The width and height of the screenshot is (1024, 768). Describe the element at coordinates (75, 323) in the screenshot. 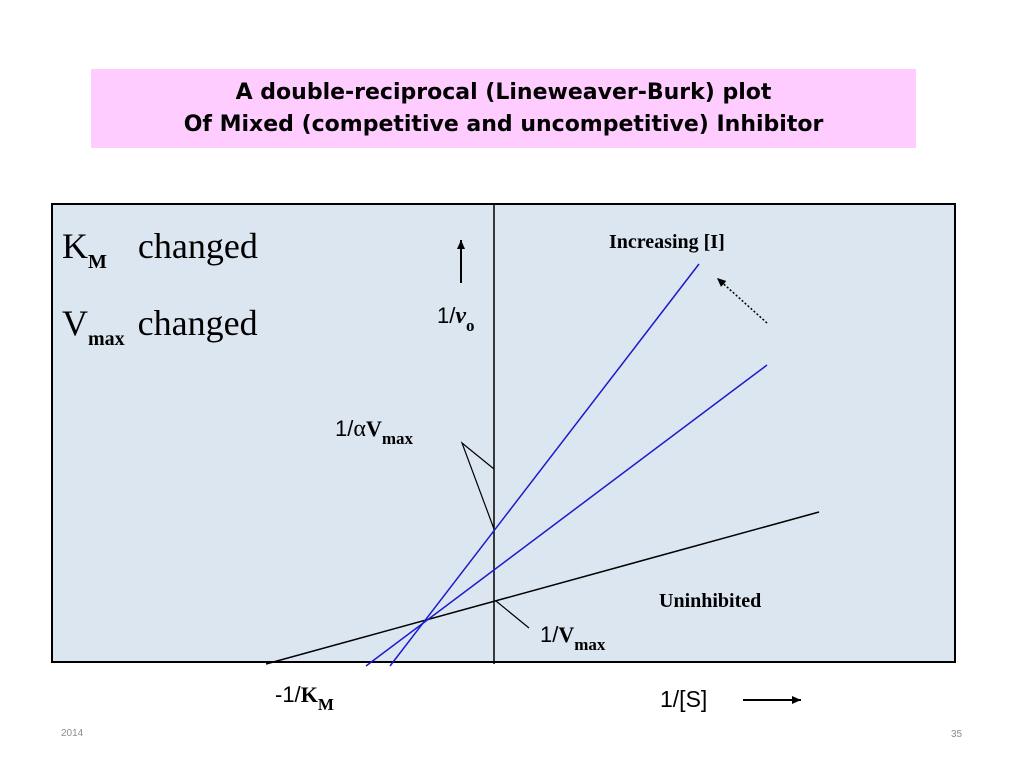

I see `vmax-symbol: V` at that location.